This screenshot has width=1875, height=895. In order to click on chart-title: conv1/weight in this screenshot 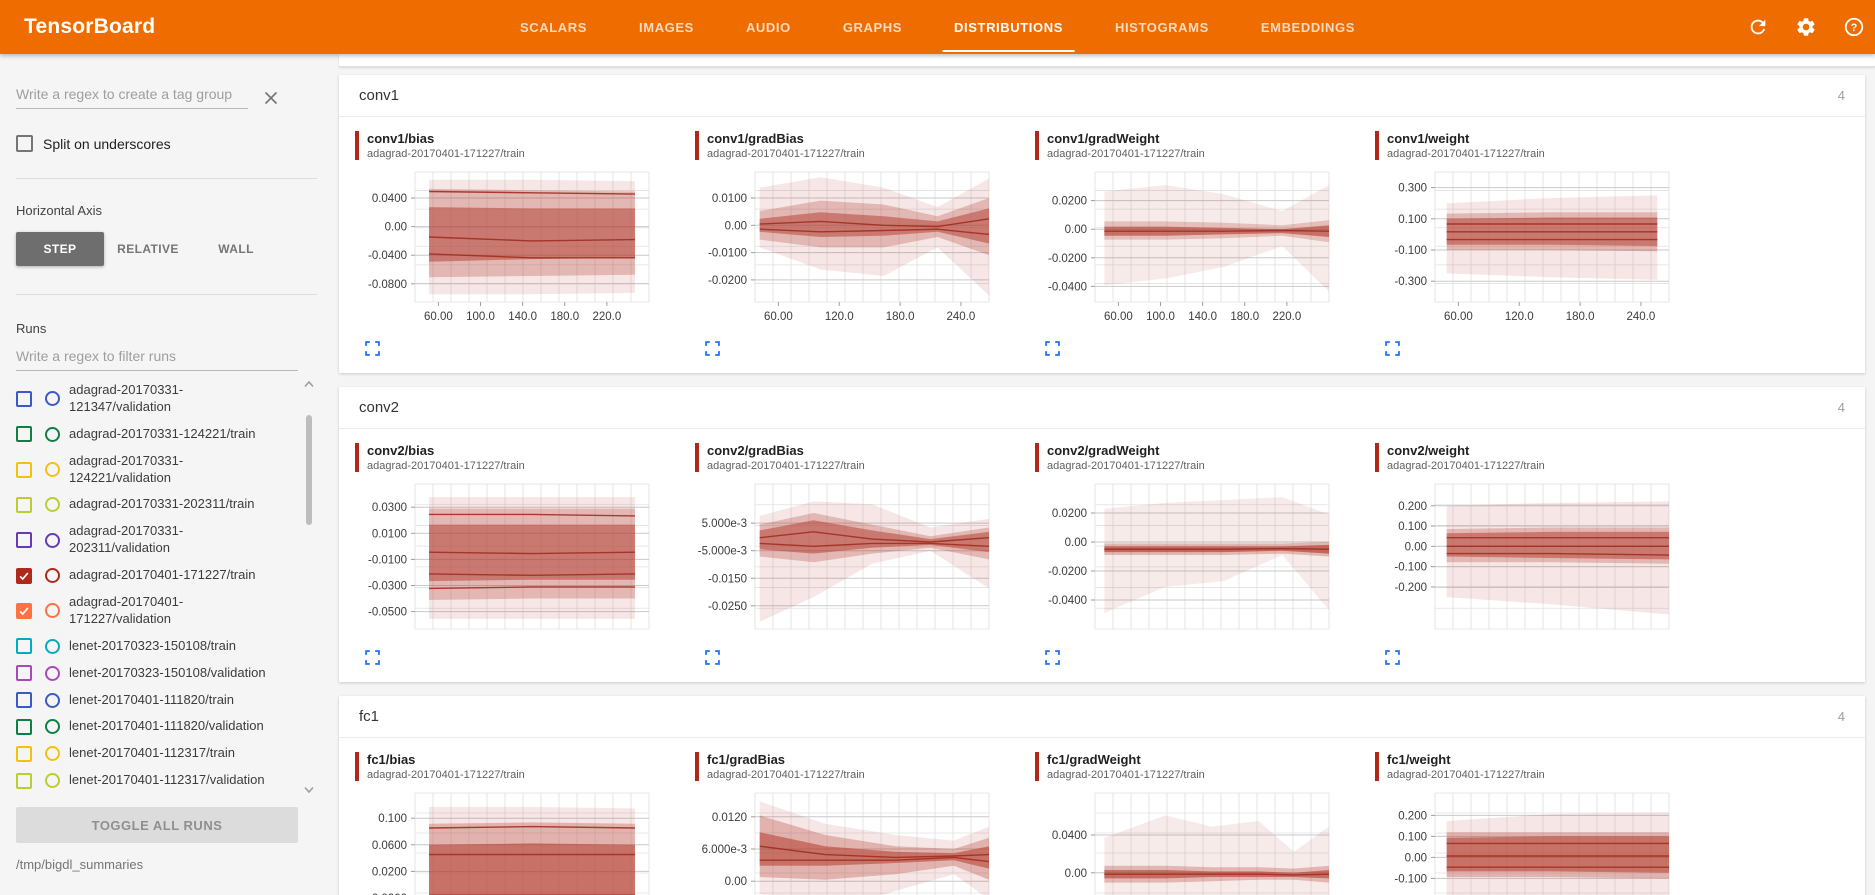, I will do `click(1428, 138)`.